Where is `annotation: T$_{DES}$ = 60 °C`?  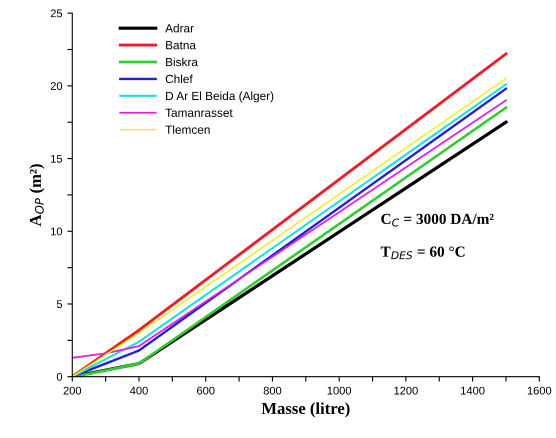 annotation: T$_{DES}$ = 60 °C is located at coordinates (422, 253).